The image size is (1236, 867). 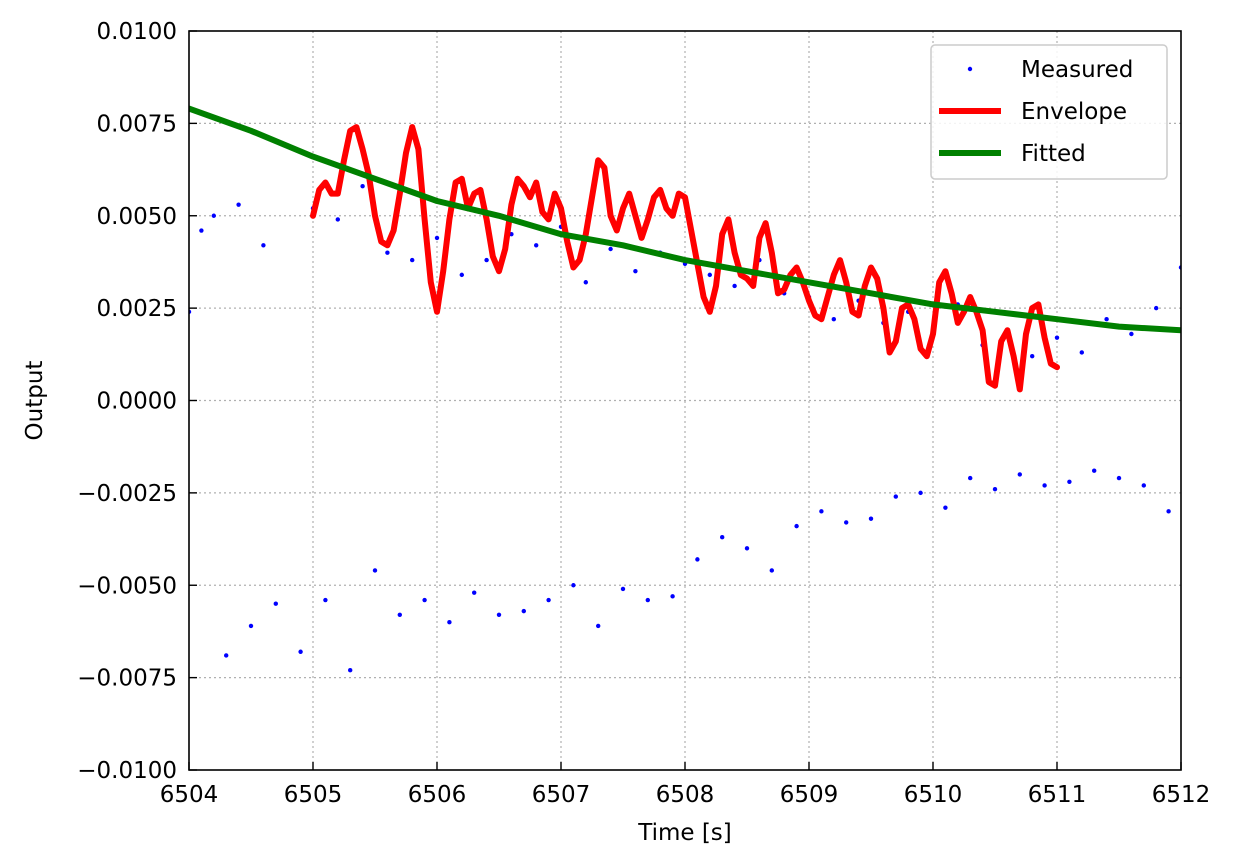 What do you see at coordinates (933, 795) in the screenshot?
I see `x-tick-label: 6510` at bounding box center [933, 795].